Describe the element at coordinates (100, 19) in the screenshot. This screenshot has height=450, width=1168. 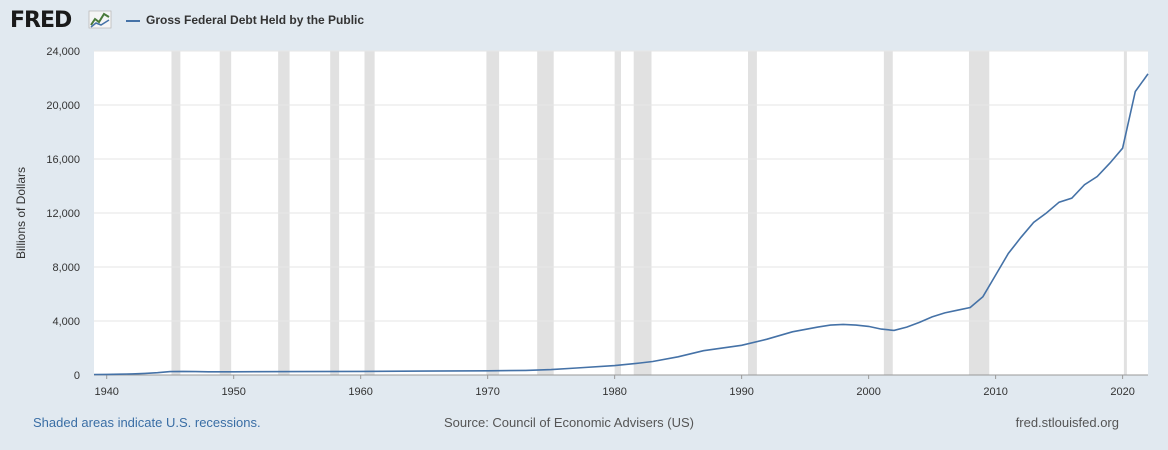
I see `fred-logo-graph-icon` at that location.